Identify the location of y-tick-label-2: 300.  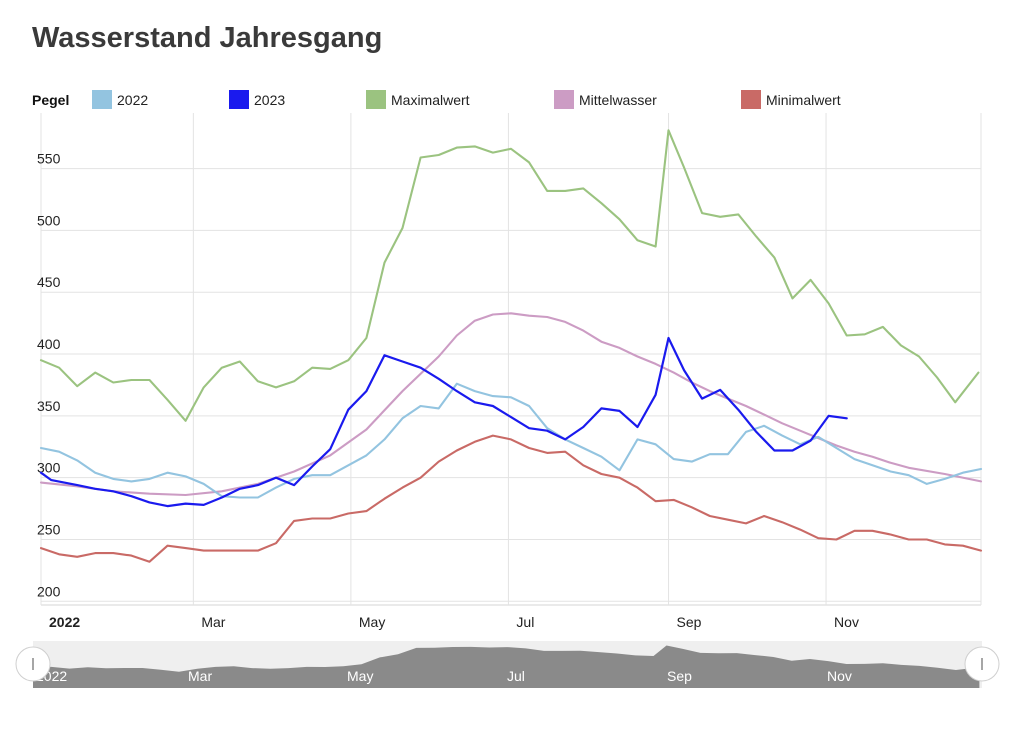
(49, 468).